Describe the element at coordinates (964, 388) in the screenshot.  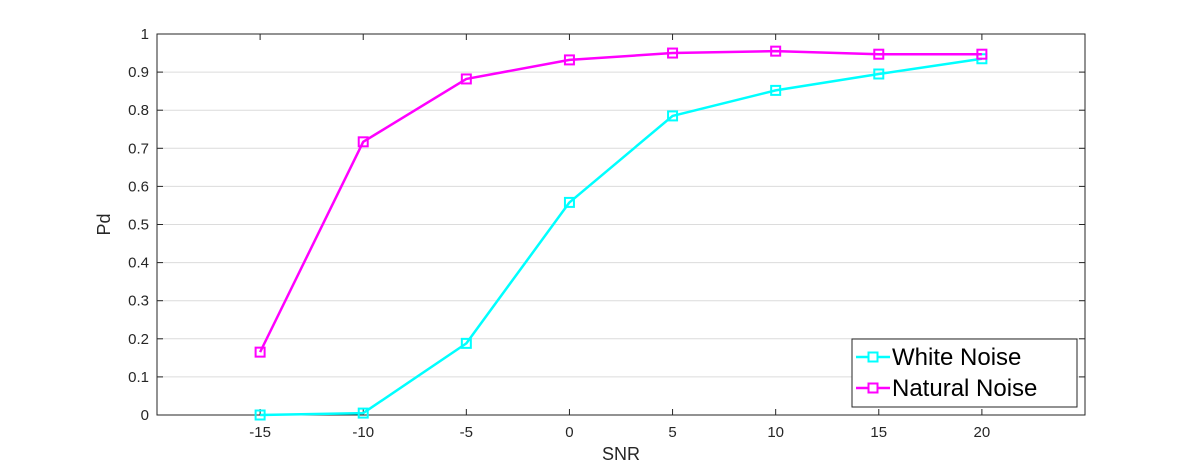
I see `legend-label: Natural Noise` at that location.